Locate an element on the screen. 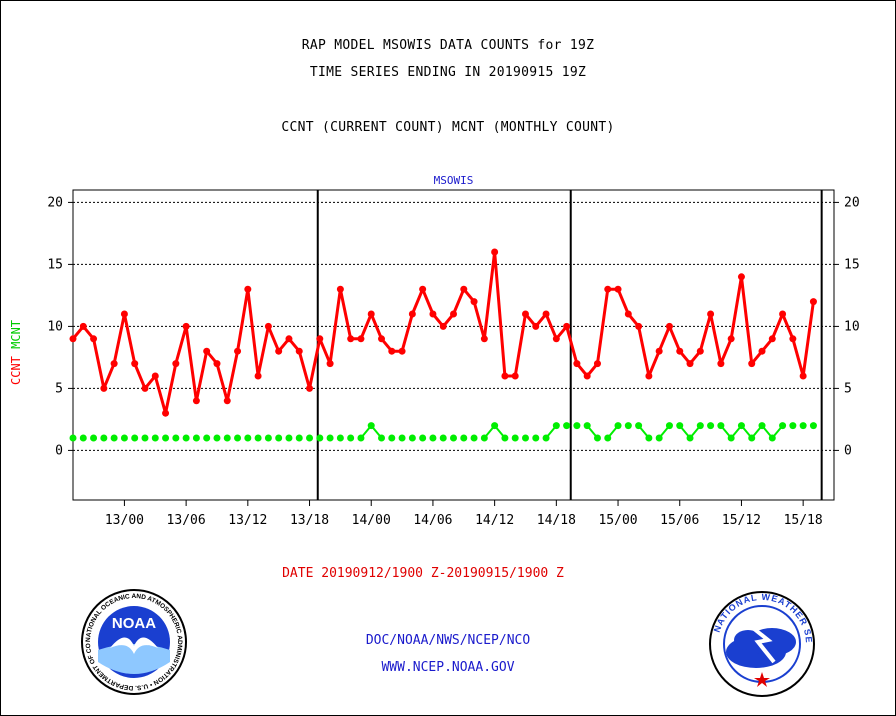  org-link: DOC/NOAA/NWS/NCEP/NCO is located at coordinates (448, 640).